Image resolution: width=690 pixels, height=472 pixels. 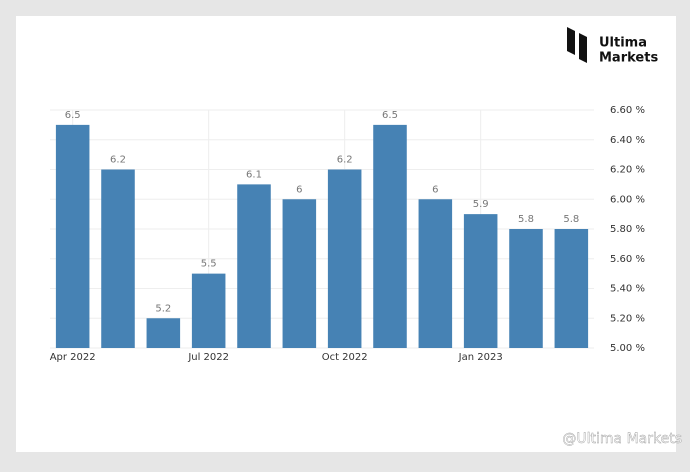 What do you see at coordinates (627, 259) in the screenshot?
I see `y-tick-label: 5.60 %` at bounding box center [627, 259].